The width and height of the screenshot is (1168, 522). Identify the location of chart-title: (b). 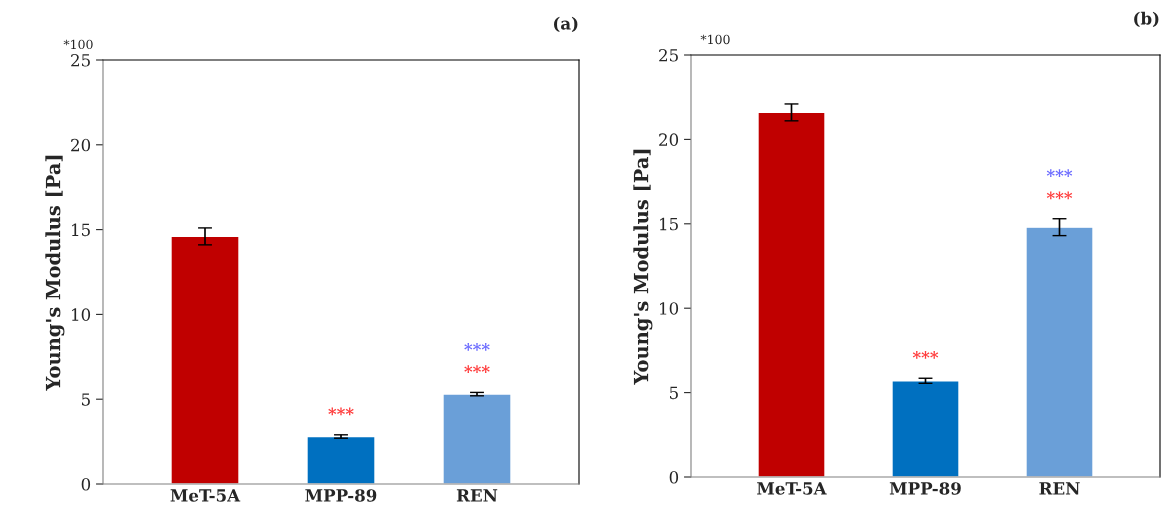
(1146, 19).